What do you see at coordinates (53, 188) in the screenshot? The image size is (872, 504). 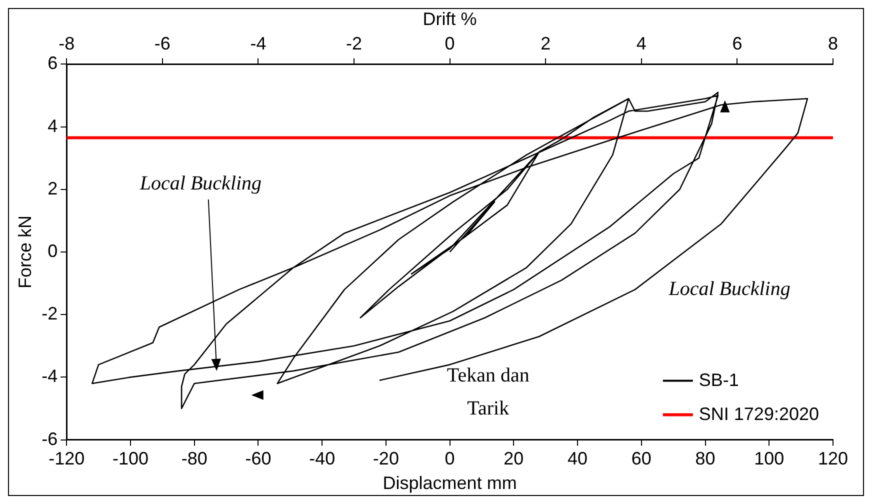 I see `y-tick-label: 2` at bounding box center [53, 188].